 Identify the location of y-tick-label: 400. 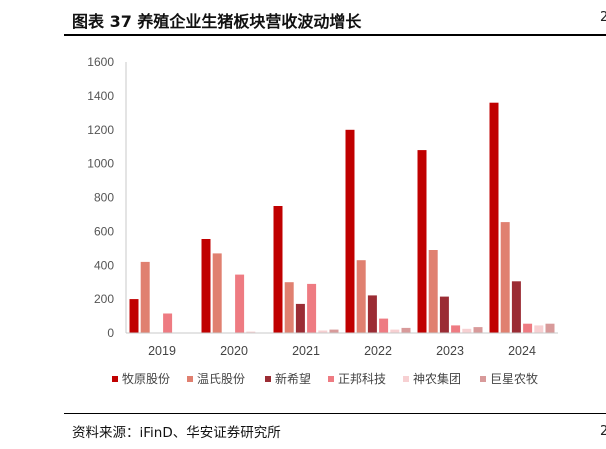
(104, 265).